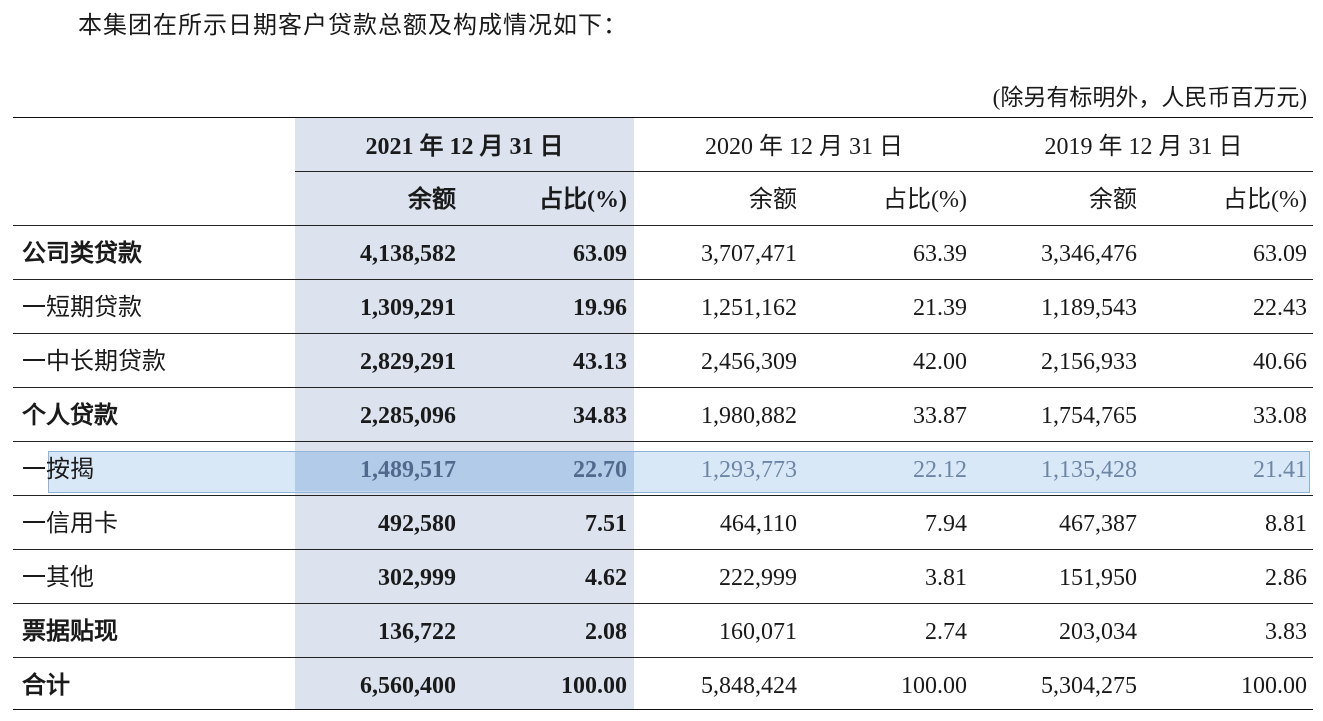  Describe the element at coordinates (1089, 308) in the screenshot. I see `value-2019-amount: 1,189,543` at that location.